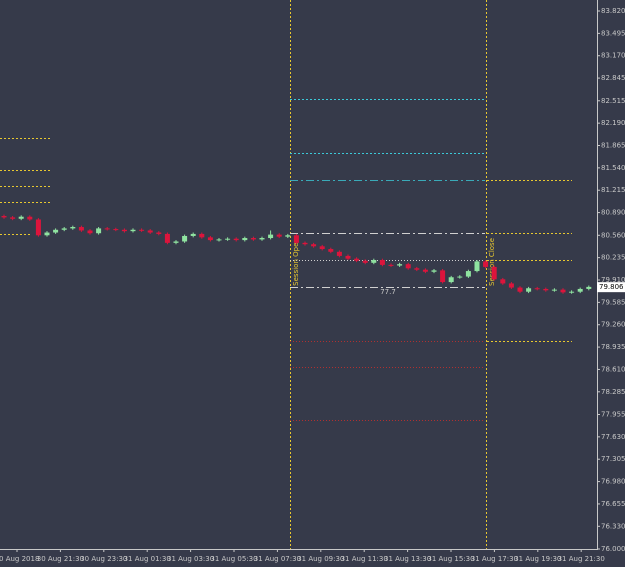 This screenshot has height=567, width=625. What do you see at coordinates (613, 258) in the screenshot?
I see `y-tick-label: 80.235` at bounding box center [613, 258].